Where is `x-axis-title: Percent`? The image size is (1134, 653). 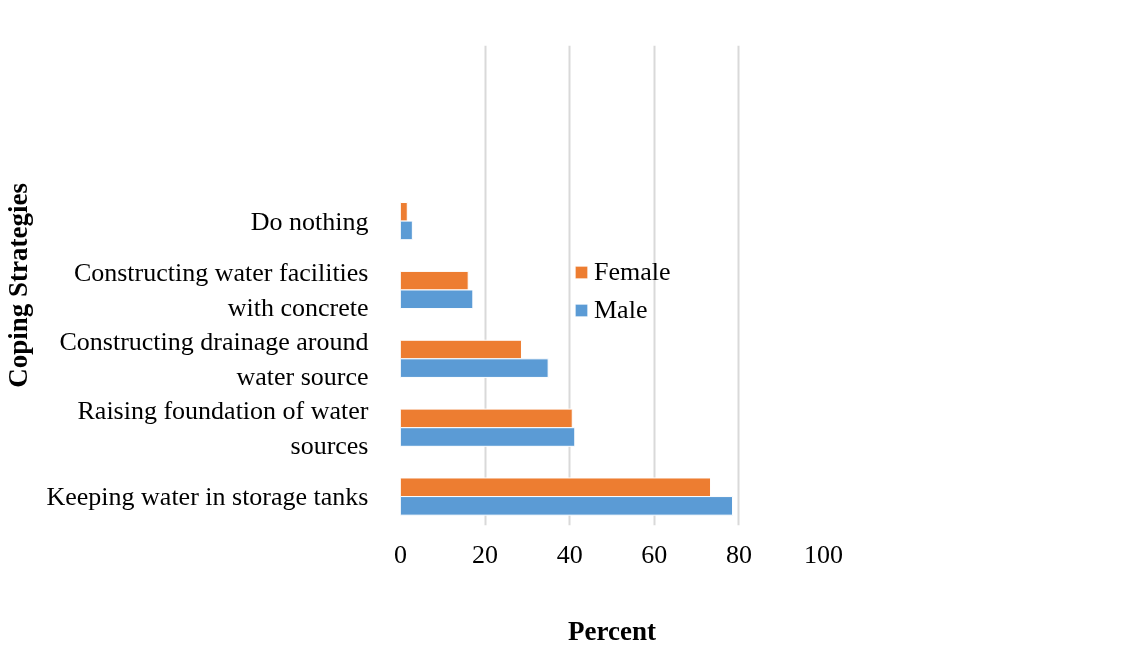 x-axis-title: Percent is located at coordinates (612, 630).